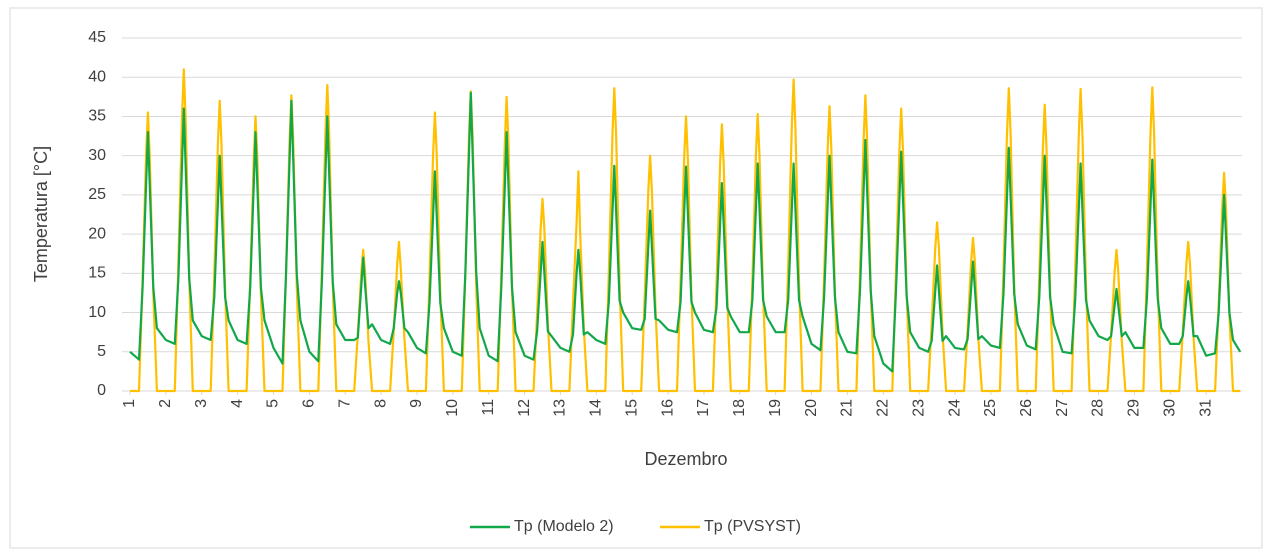 The width and height of the screenshot is (1271, 557). What do you see at coordinates (752, 526) in the screenshot?
I see `legend-label: Tp (PVSYST)` at bounding box center [752, 526].